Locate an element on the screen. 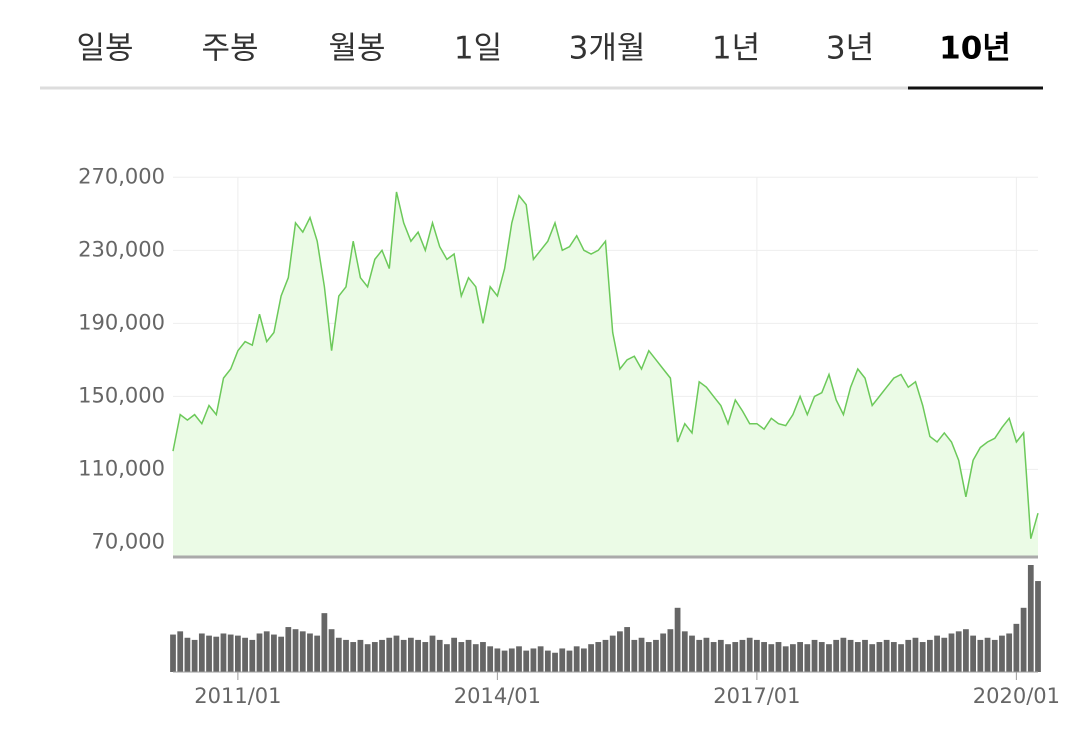 The height and width of the screenshot is (739, 1079). y-tick-label: 190,000 is located at coordinates (121, 322).